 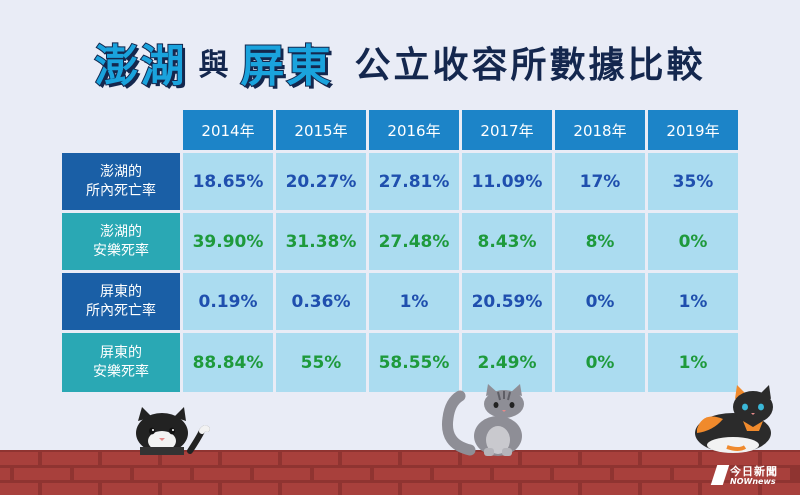 What do you see at coordinates (140, 66) in the screenshot?
I see `title-penghu: 澎湖` at bounding box center [140, 66].